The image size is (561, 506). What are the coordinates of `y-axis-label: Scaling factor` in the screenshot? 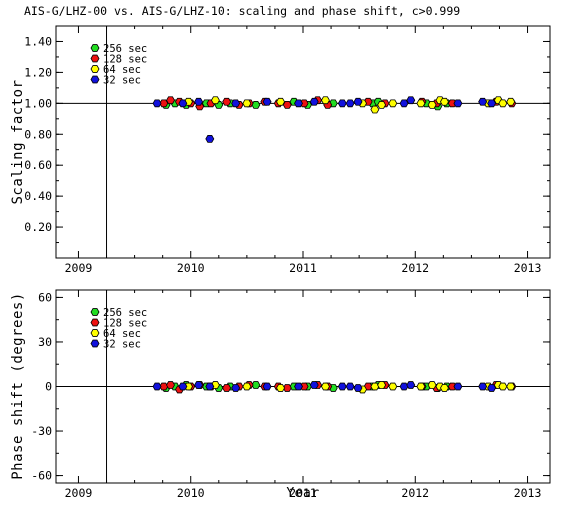 It's located at (18, 141).